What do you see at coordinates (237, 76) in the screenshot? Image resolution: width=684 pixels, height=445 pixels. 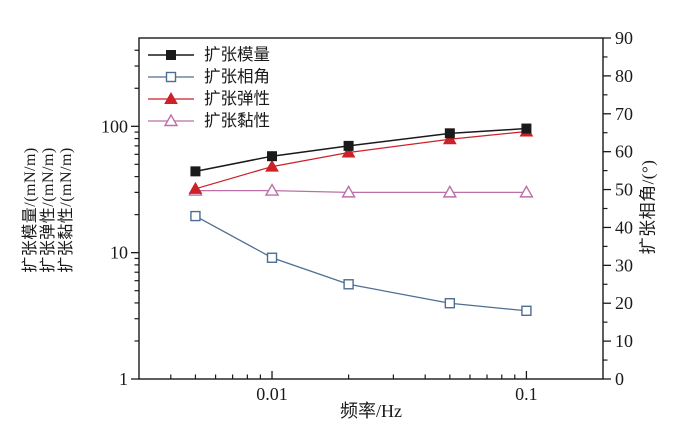 I see `legend-label-phase-angle: 扩张相角` at bounding box center [237, 76].